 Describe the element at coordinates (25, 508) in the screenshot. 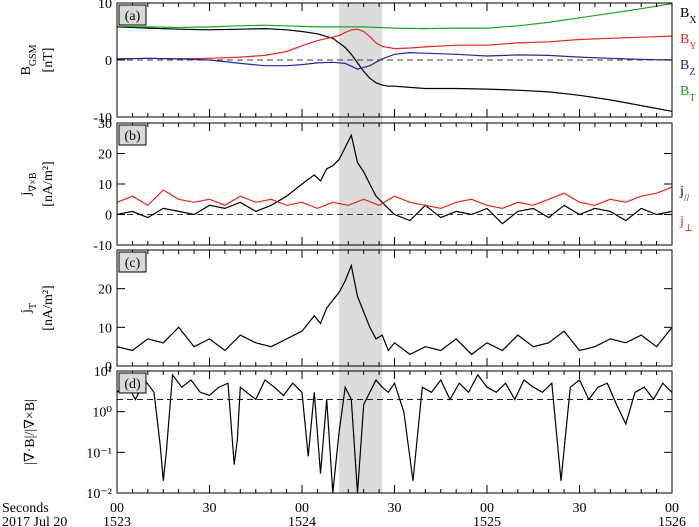

I see `x-row1-label: Seconds` at that location.